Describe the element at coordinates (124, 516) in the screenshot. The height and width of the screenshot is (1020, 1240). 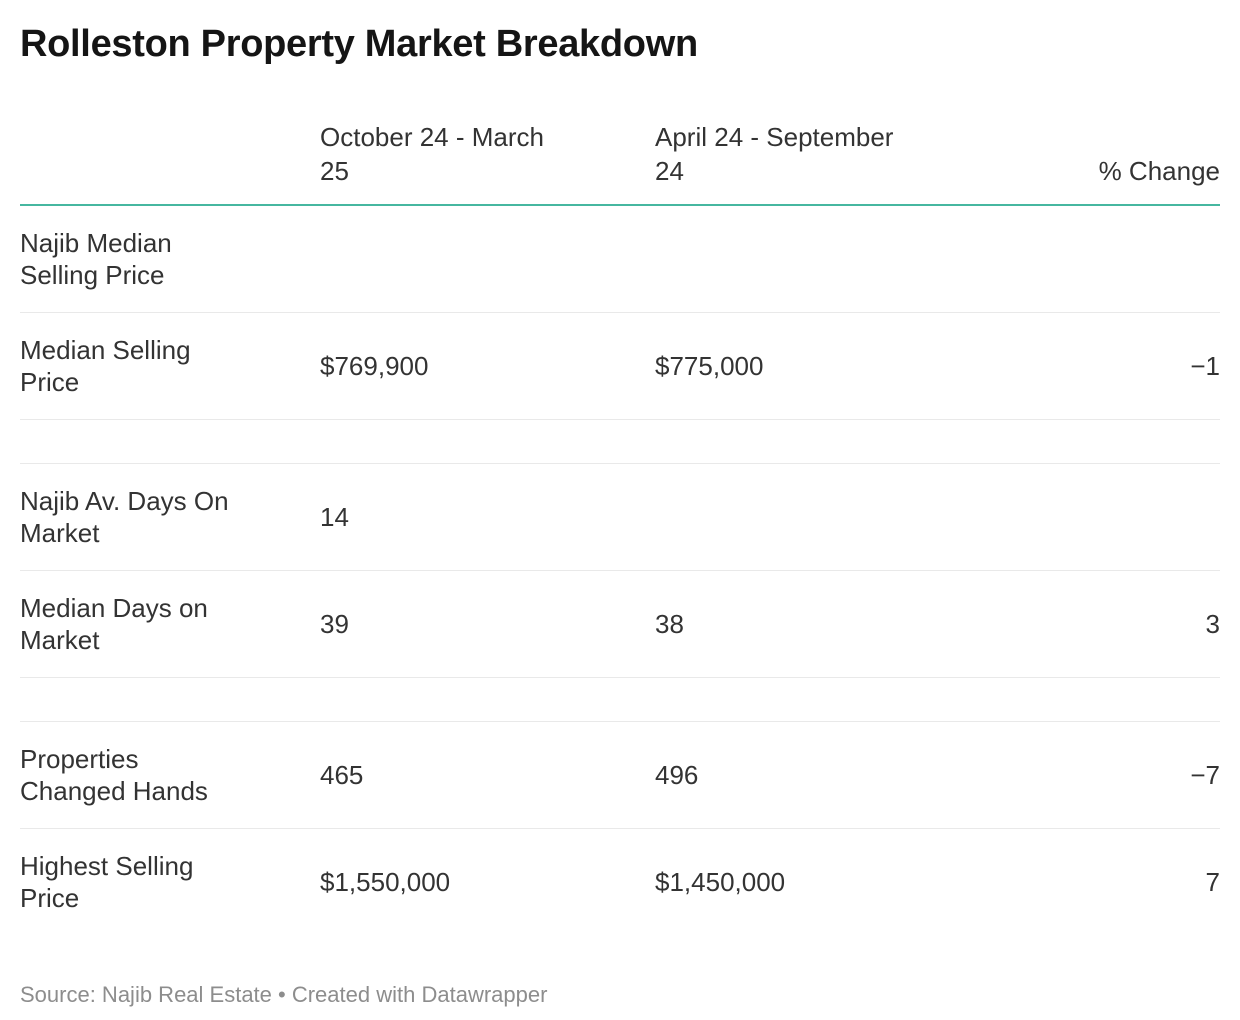
I see `metric-cell: Najib Av. Days On Market` at that location.